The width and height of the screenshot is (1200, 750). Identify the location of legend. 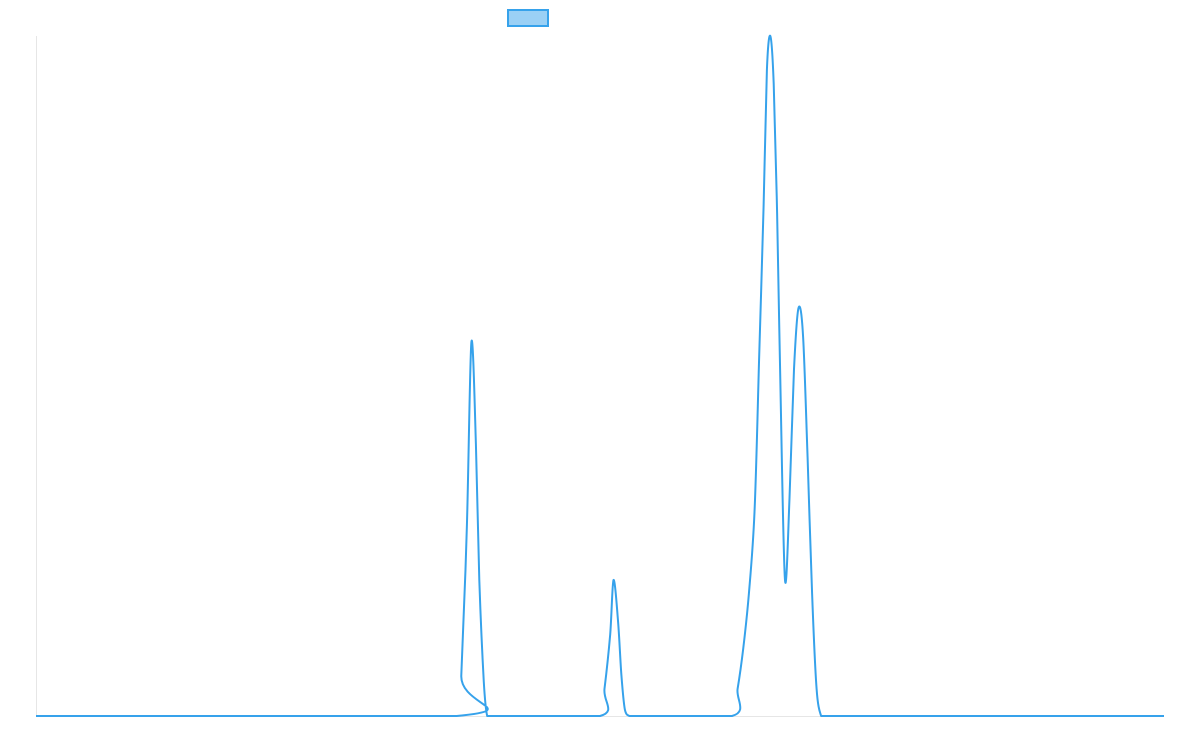
(528, 18).